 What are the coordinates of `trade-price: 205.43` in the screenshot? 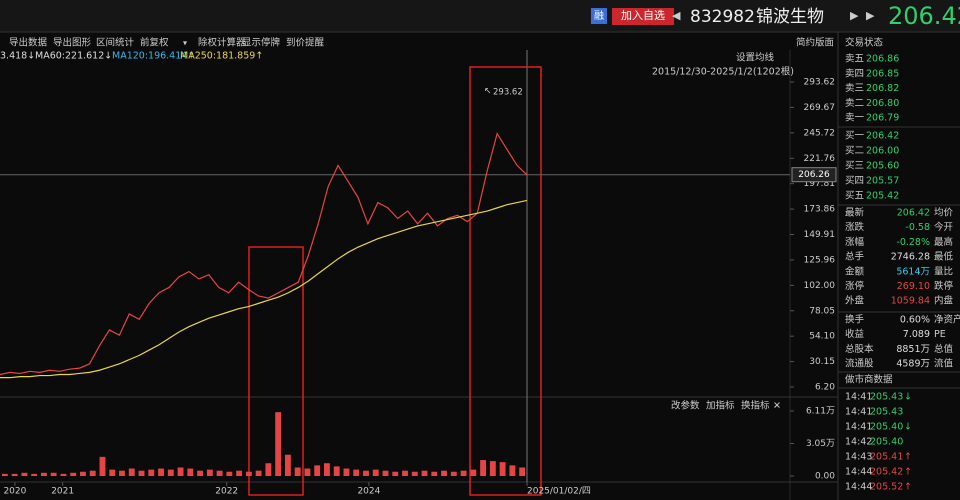 It's located at (886, 412).